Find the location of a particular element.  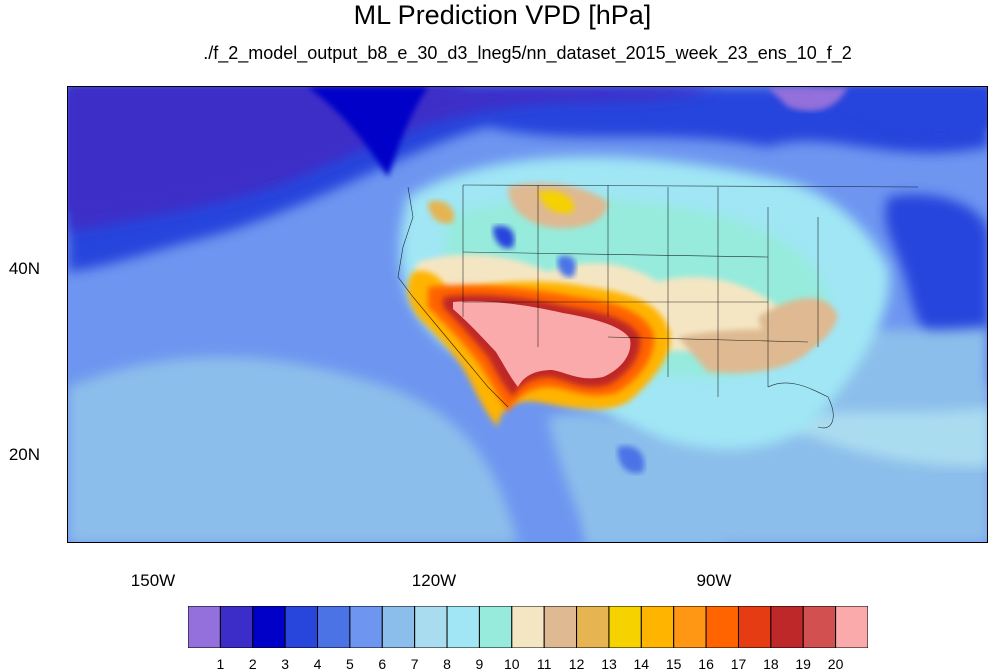

lat-label-40n: 40N is located at coordinates (24, 268).